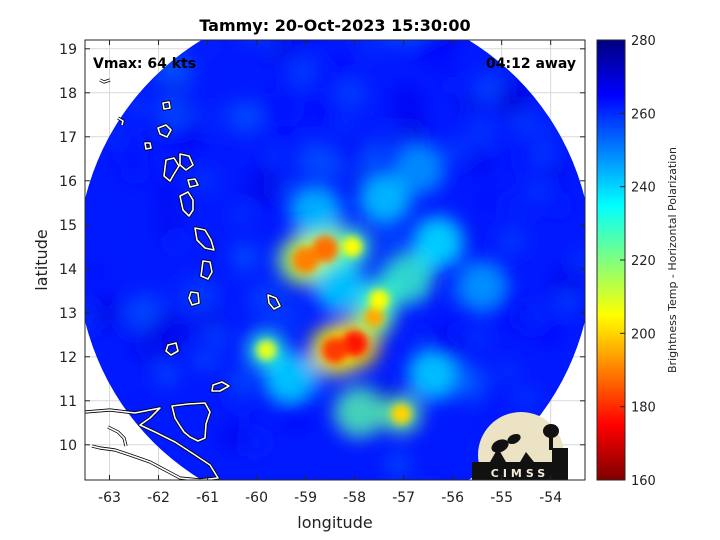  Describe the element at coordinates (158, 498) in the screenshot. I see `x-tick-label: -62` at that location.